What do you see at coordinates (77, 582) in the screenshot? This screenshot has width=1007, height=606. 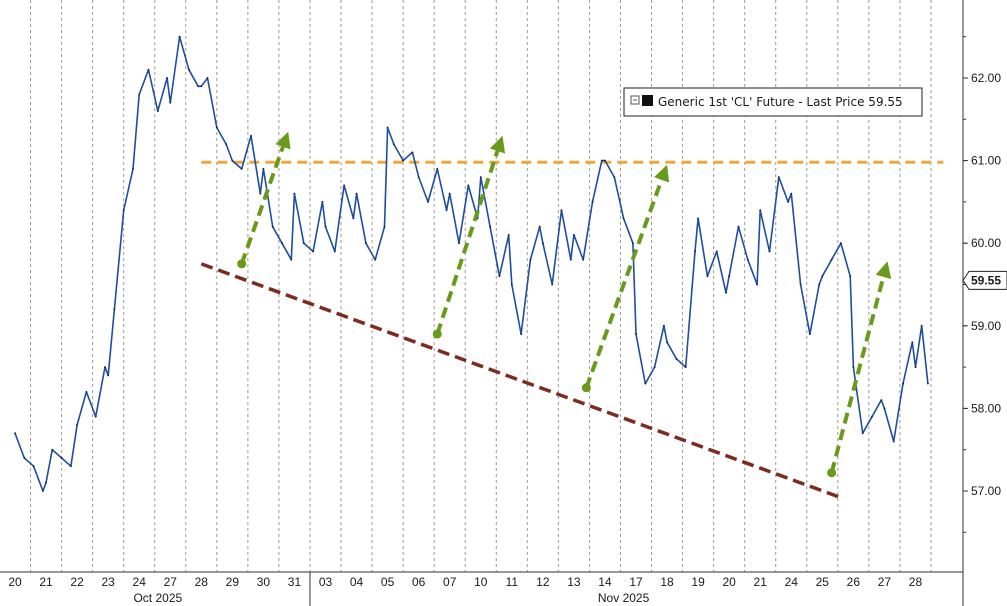 I see `x-tick-label: 22` at bounding box center [77, 582].